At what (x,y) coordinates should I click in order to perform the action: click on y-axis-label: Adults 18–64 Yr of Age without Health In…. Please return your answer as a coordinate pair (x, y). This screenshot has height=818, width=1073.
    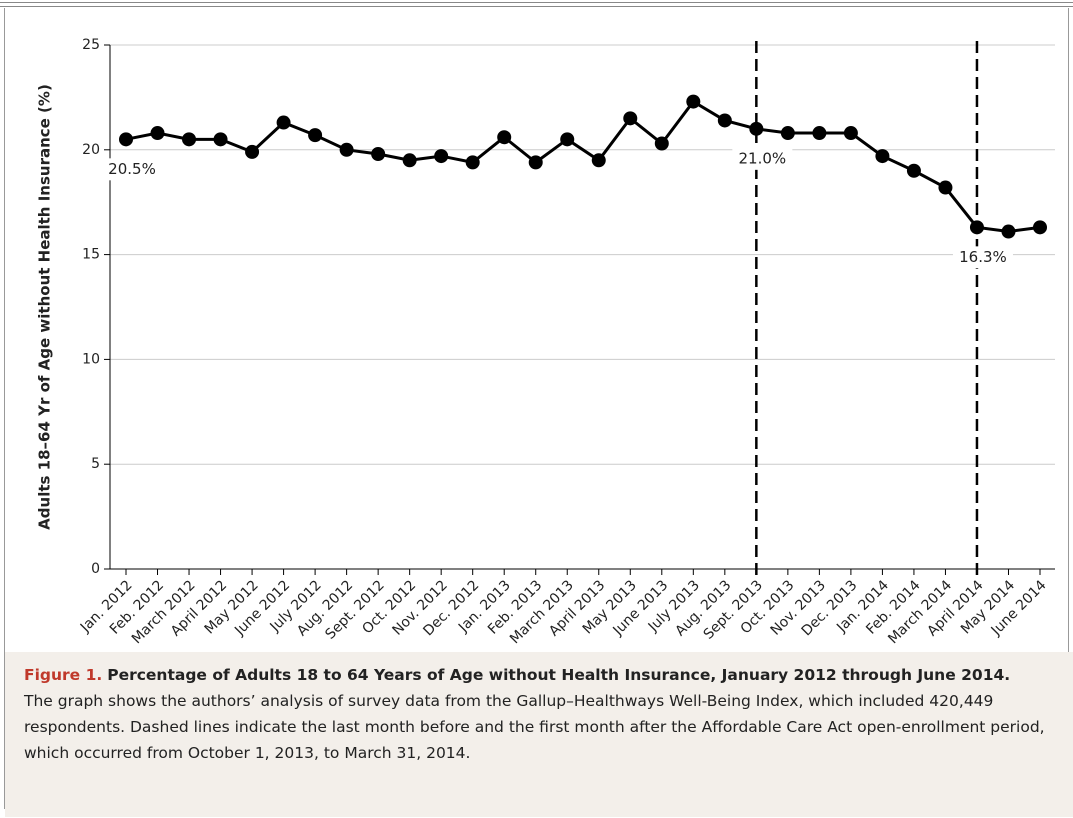
    Looking at the image, I should click on (45, 307).